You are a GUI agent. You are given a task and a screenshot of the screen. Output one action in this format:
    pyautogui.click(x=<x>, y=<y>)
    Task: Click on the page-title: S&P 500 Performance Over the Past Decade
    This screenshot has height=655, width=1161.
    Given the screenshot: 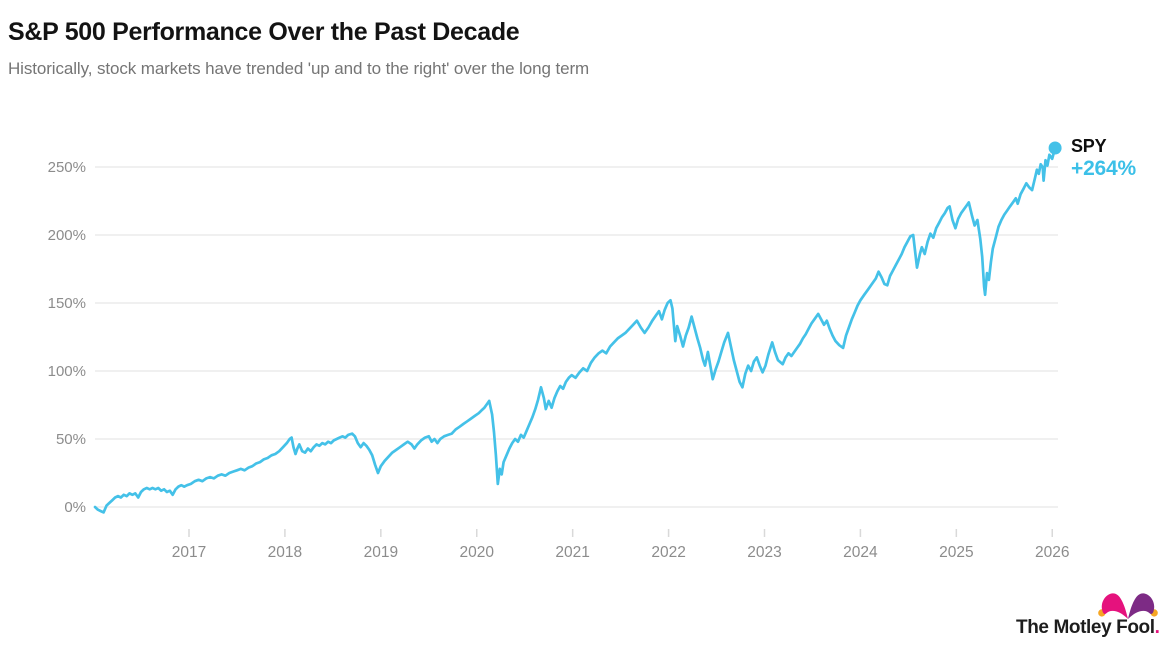 What is the action you would take?
    pyautogui.click(x=264, y=32)
    